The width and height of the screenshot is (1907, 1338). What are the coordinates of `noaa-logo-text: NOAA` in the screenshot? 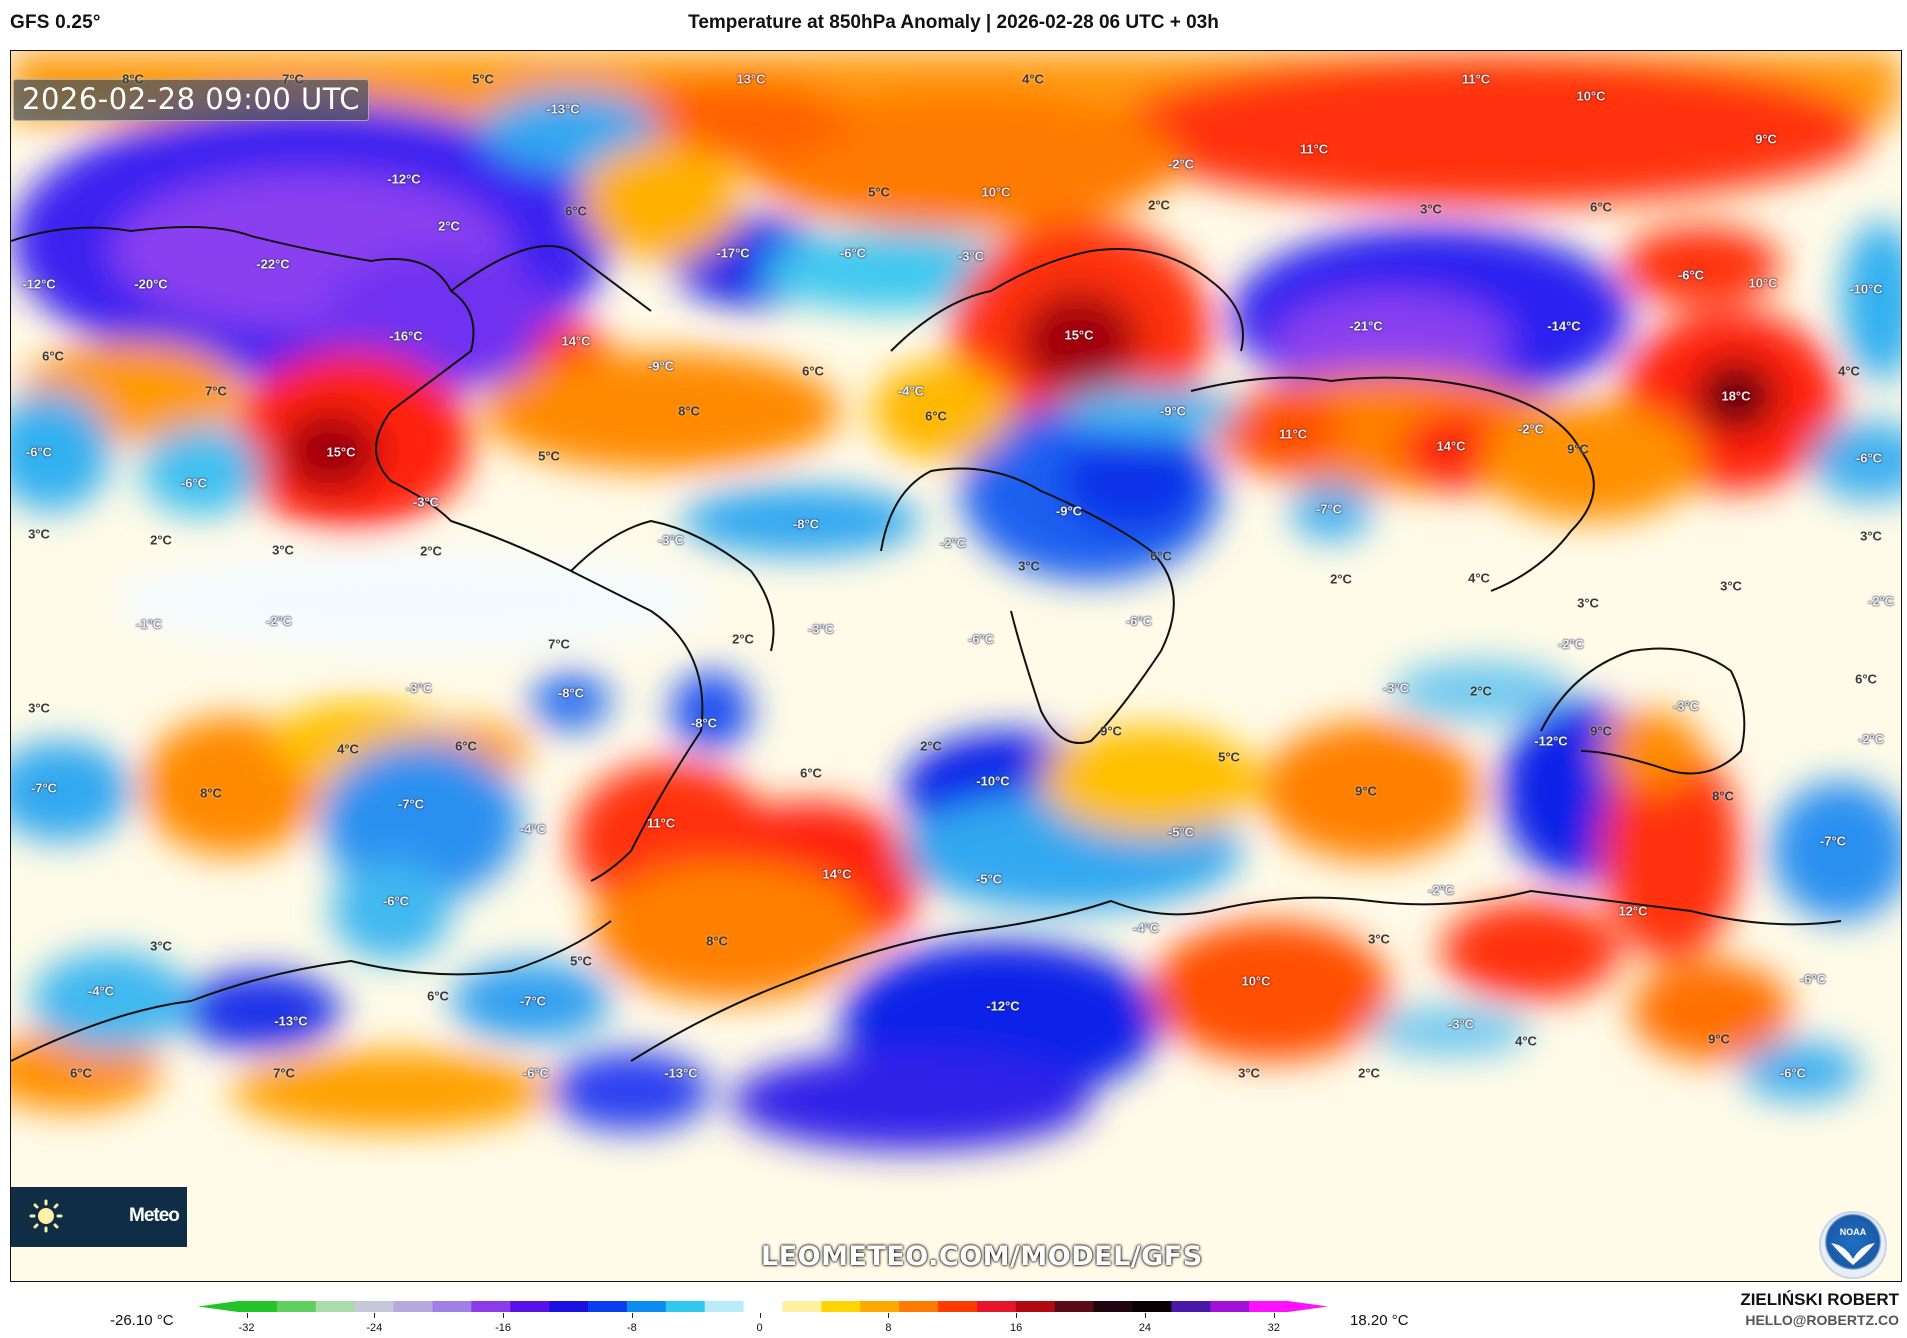 It's located at (1853, 1232).